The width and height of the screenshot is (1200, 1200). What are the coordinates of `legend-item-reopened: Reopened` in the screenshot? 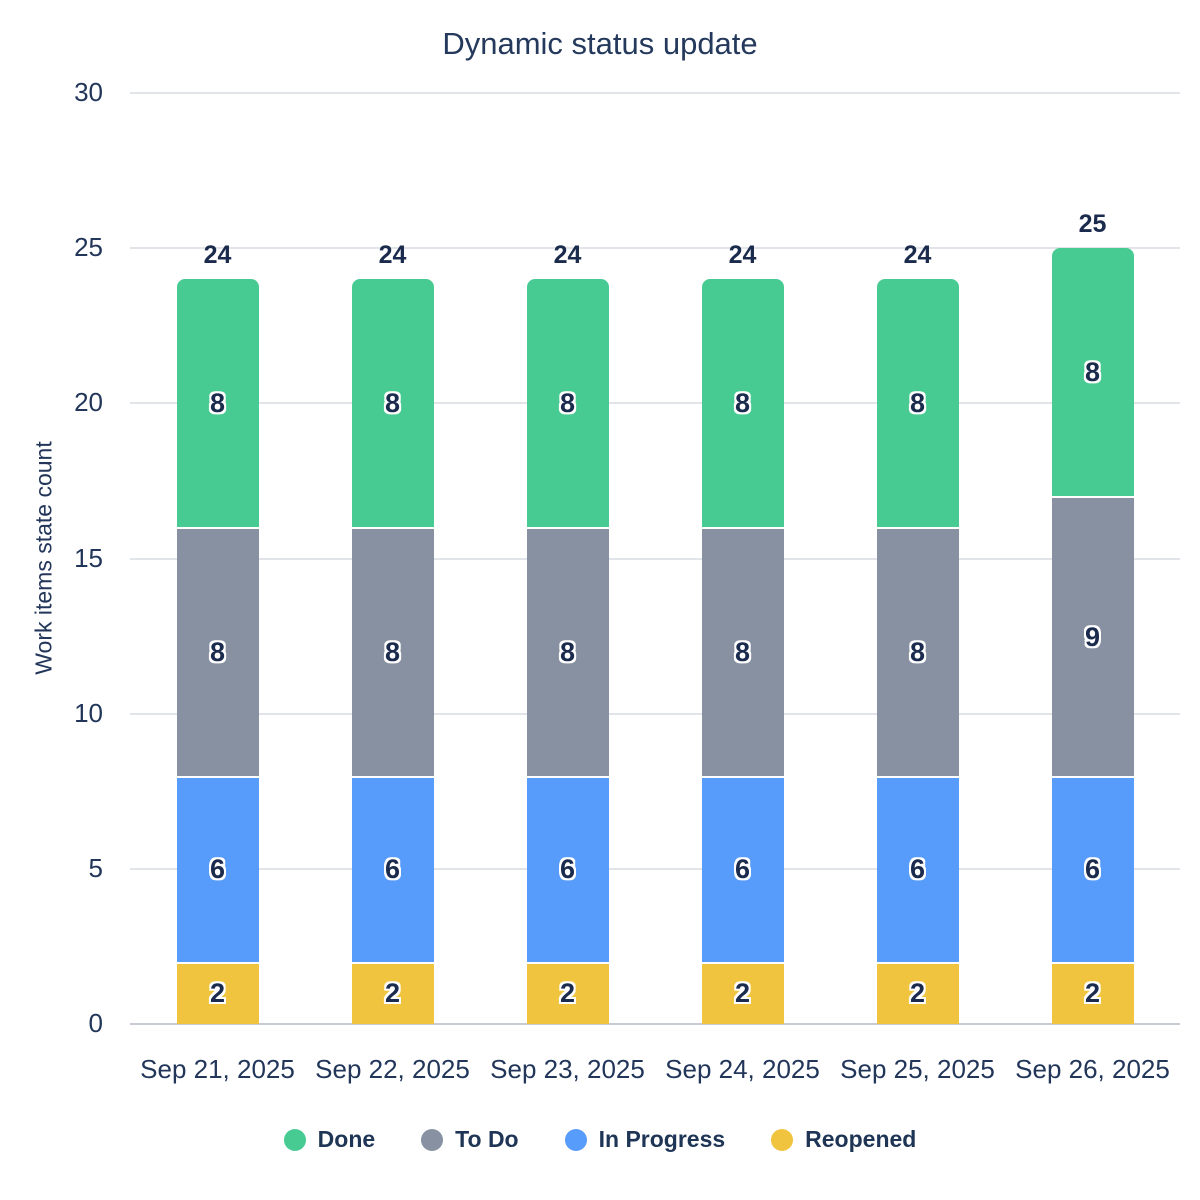 It's located at (843, 1139).